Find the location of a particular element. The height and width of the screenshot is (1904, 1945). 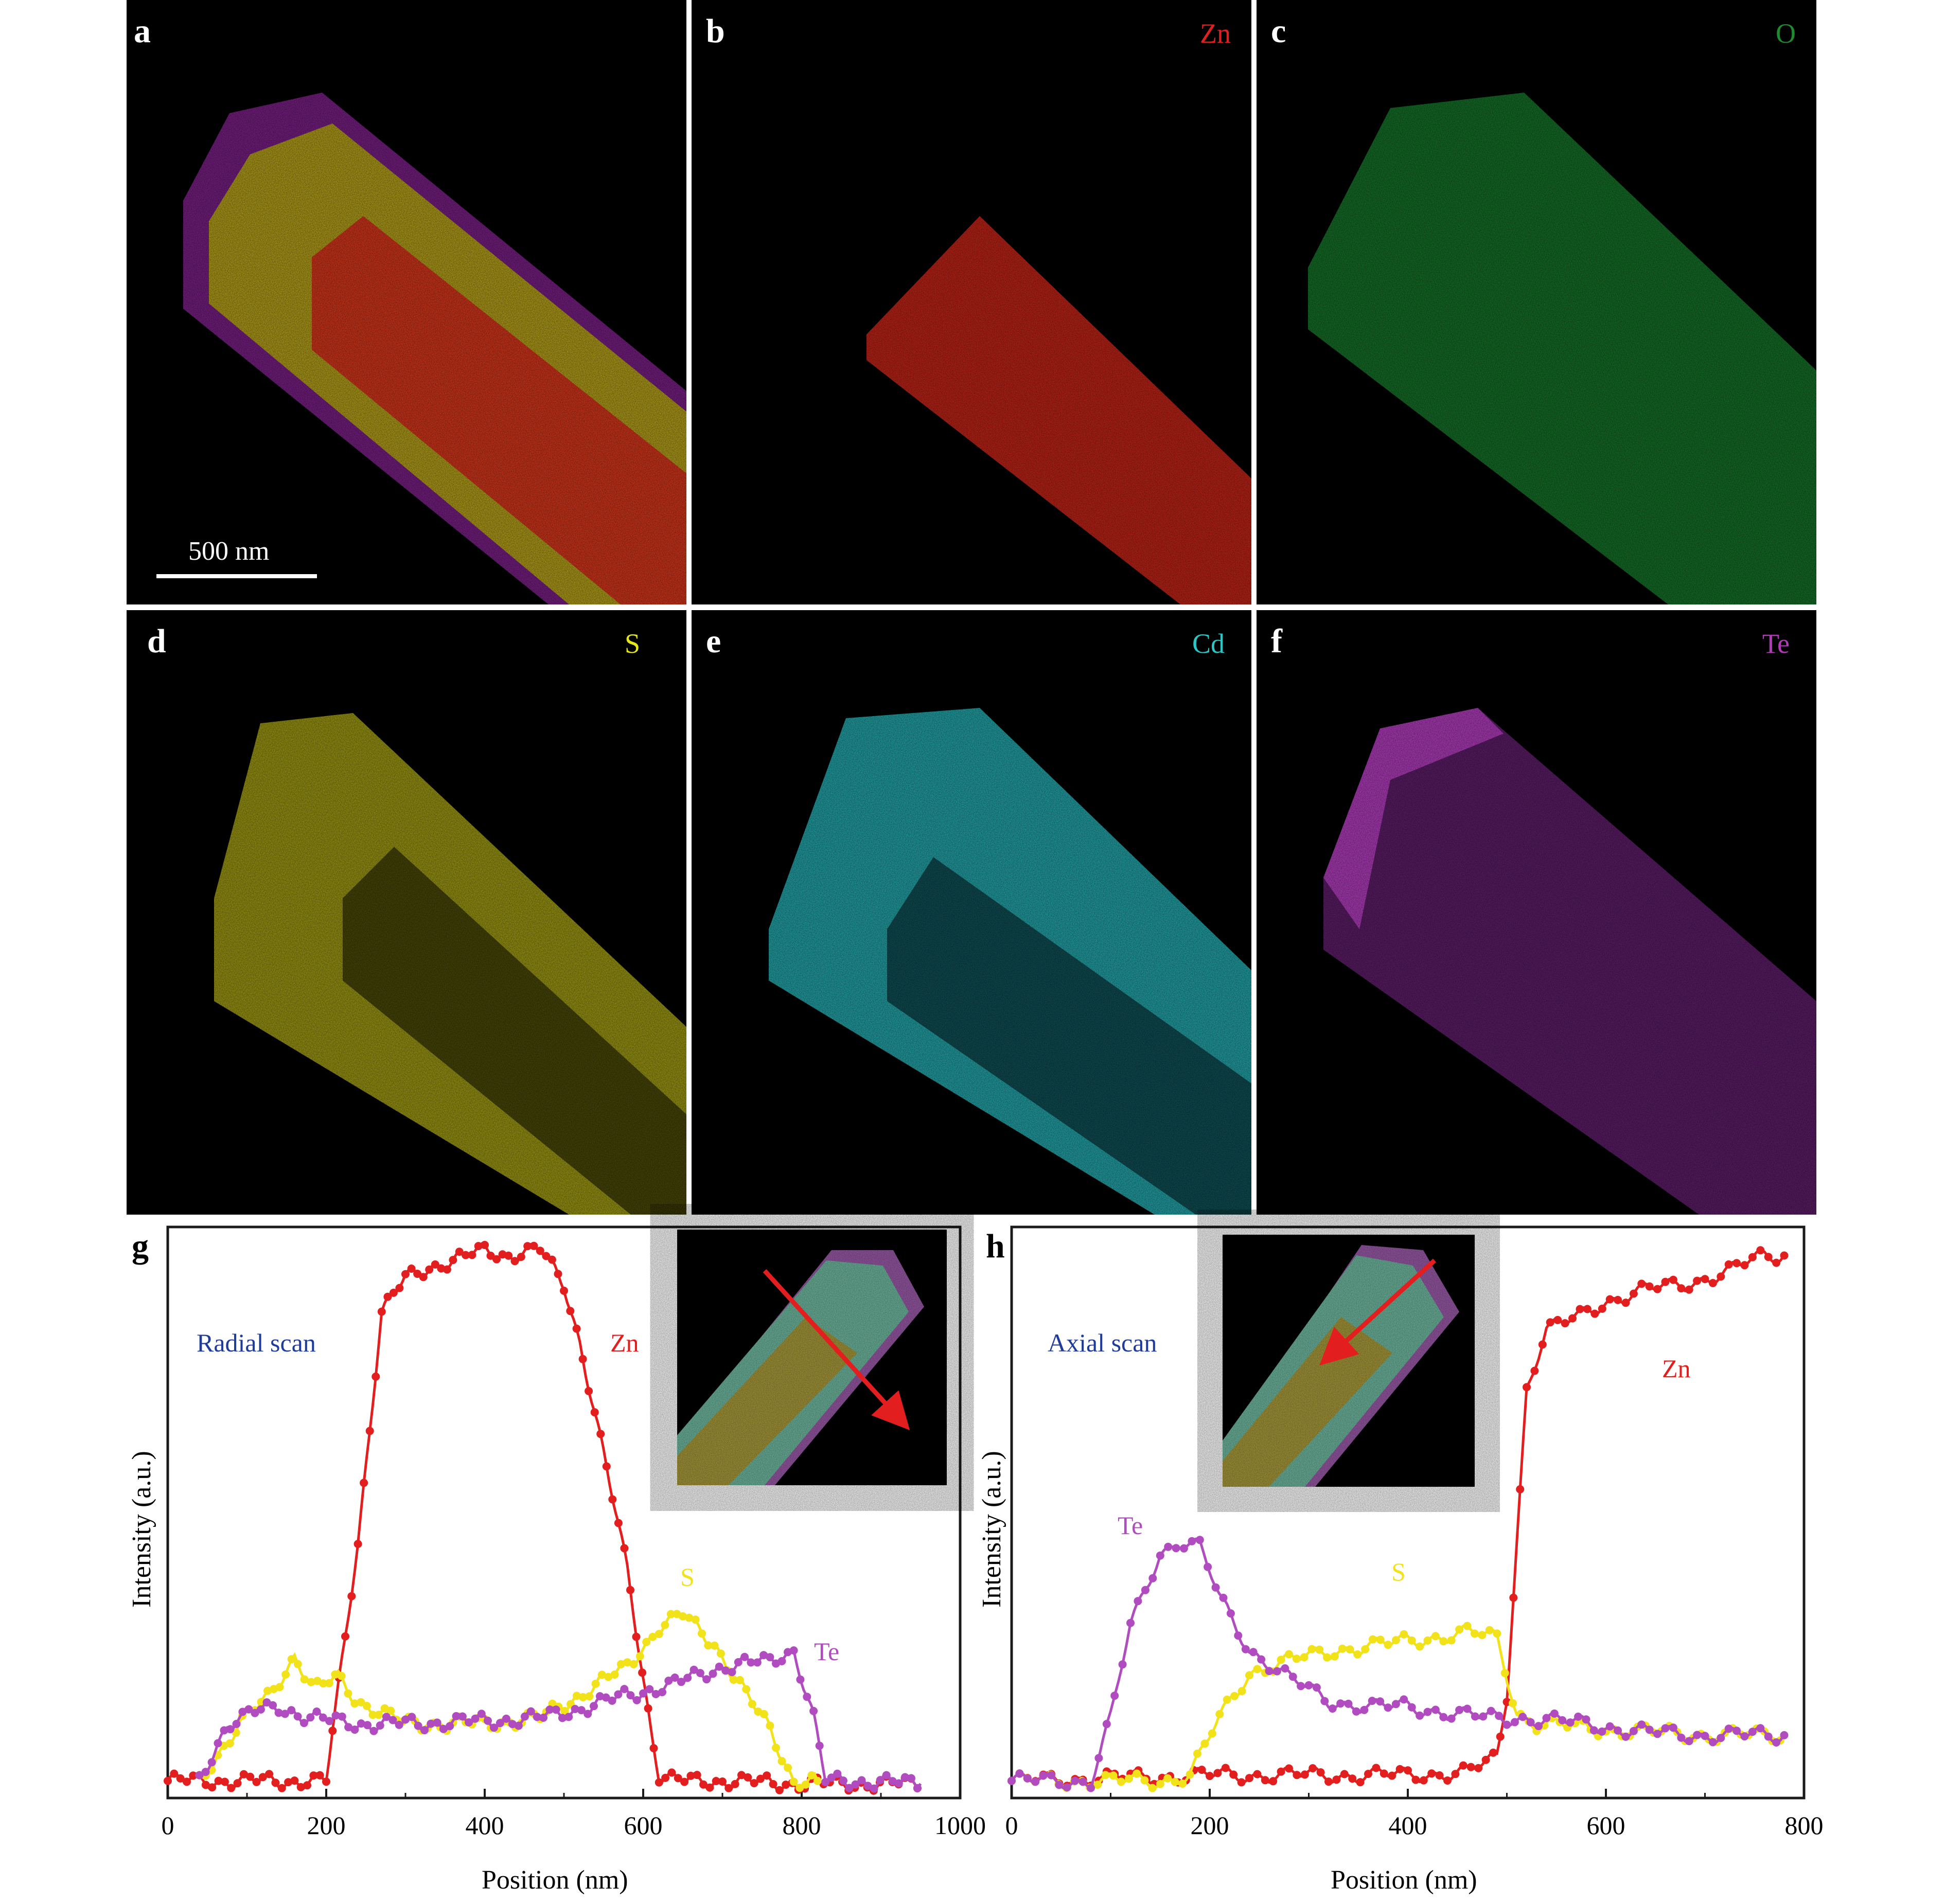

series-line-s is located at coordinates (509, 1700).